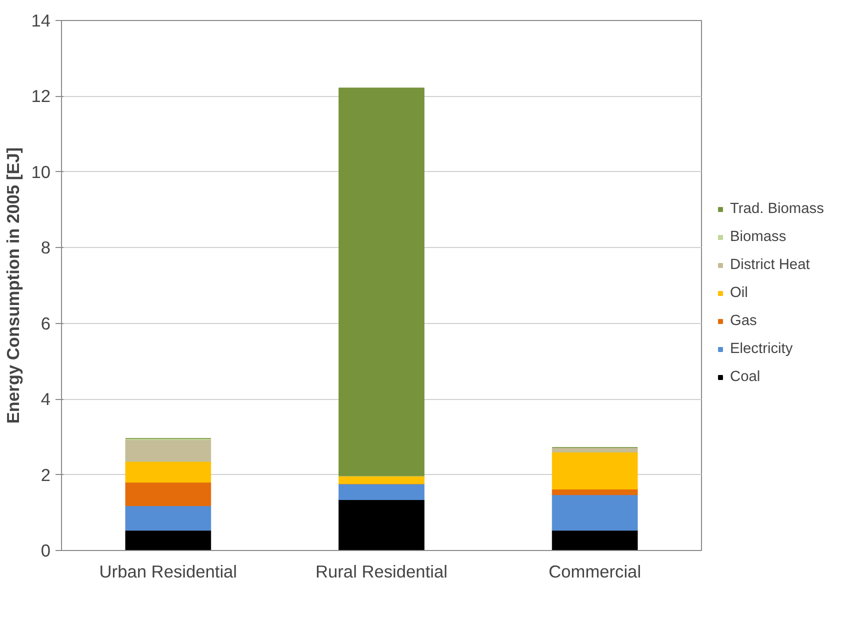 The height and width of the screenshot is (623, 854). Describe the element at coordinates (777, 209) in the screenshot. I see `legend-label: Trad. Biomass` at that location.